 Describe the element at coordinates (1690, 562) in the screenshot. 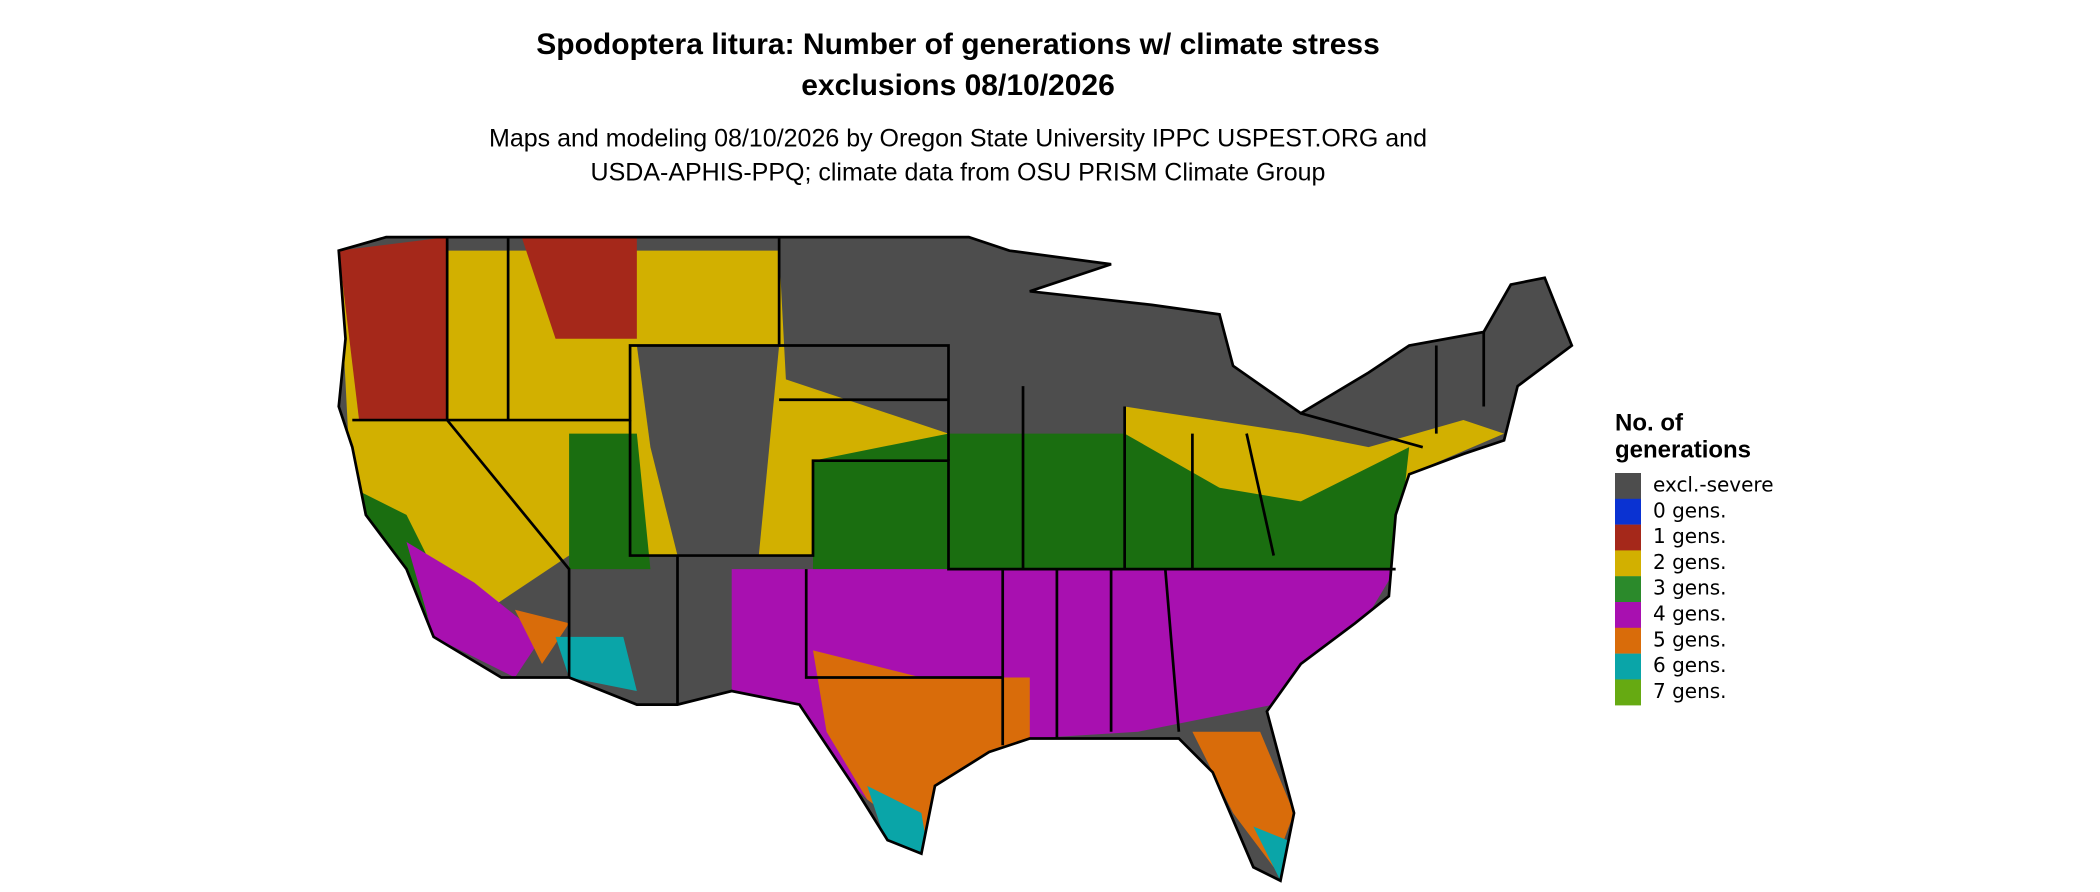

I see `legend-label: 2 gens.` at that location.